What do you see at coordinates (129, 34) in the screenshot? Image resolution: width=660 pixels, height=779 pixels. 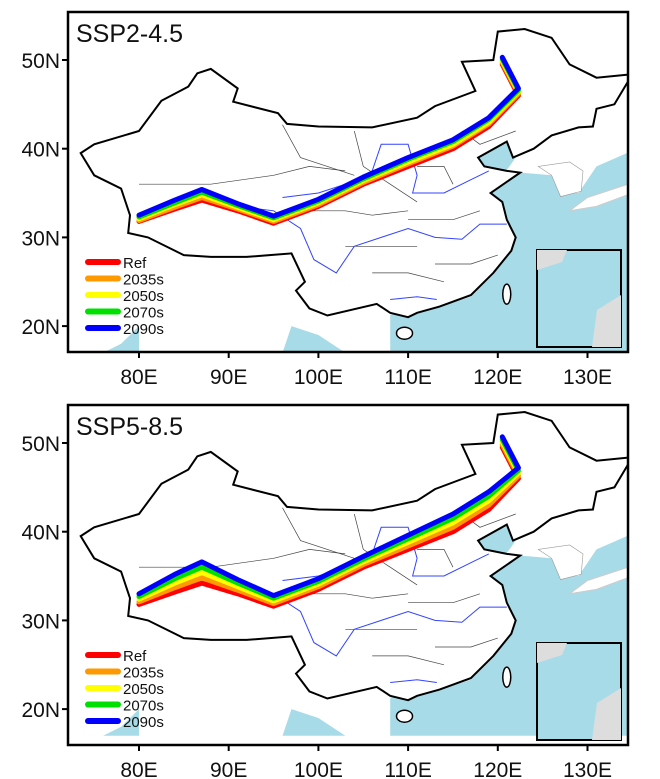 I see `panel-title: SSP2-4.5` at bounding box center [129, 34].